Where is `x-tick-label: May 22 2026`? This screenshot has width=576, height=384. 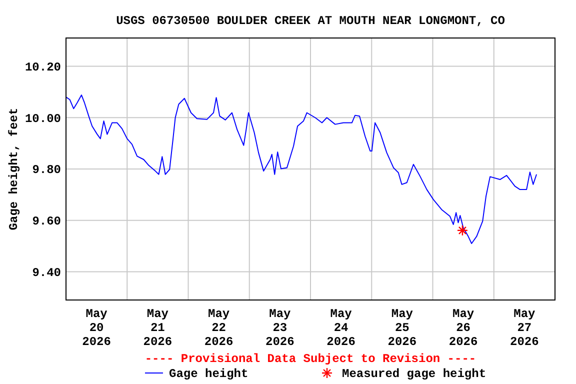
x-tick-label: May 22 2026 is located at coordinates (219, 328).